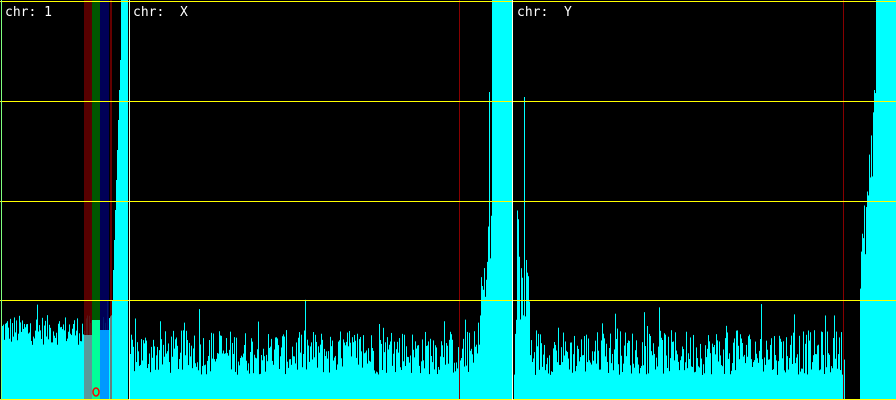  I want to click on signal-spike-chrY, so click(522, 338).